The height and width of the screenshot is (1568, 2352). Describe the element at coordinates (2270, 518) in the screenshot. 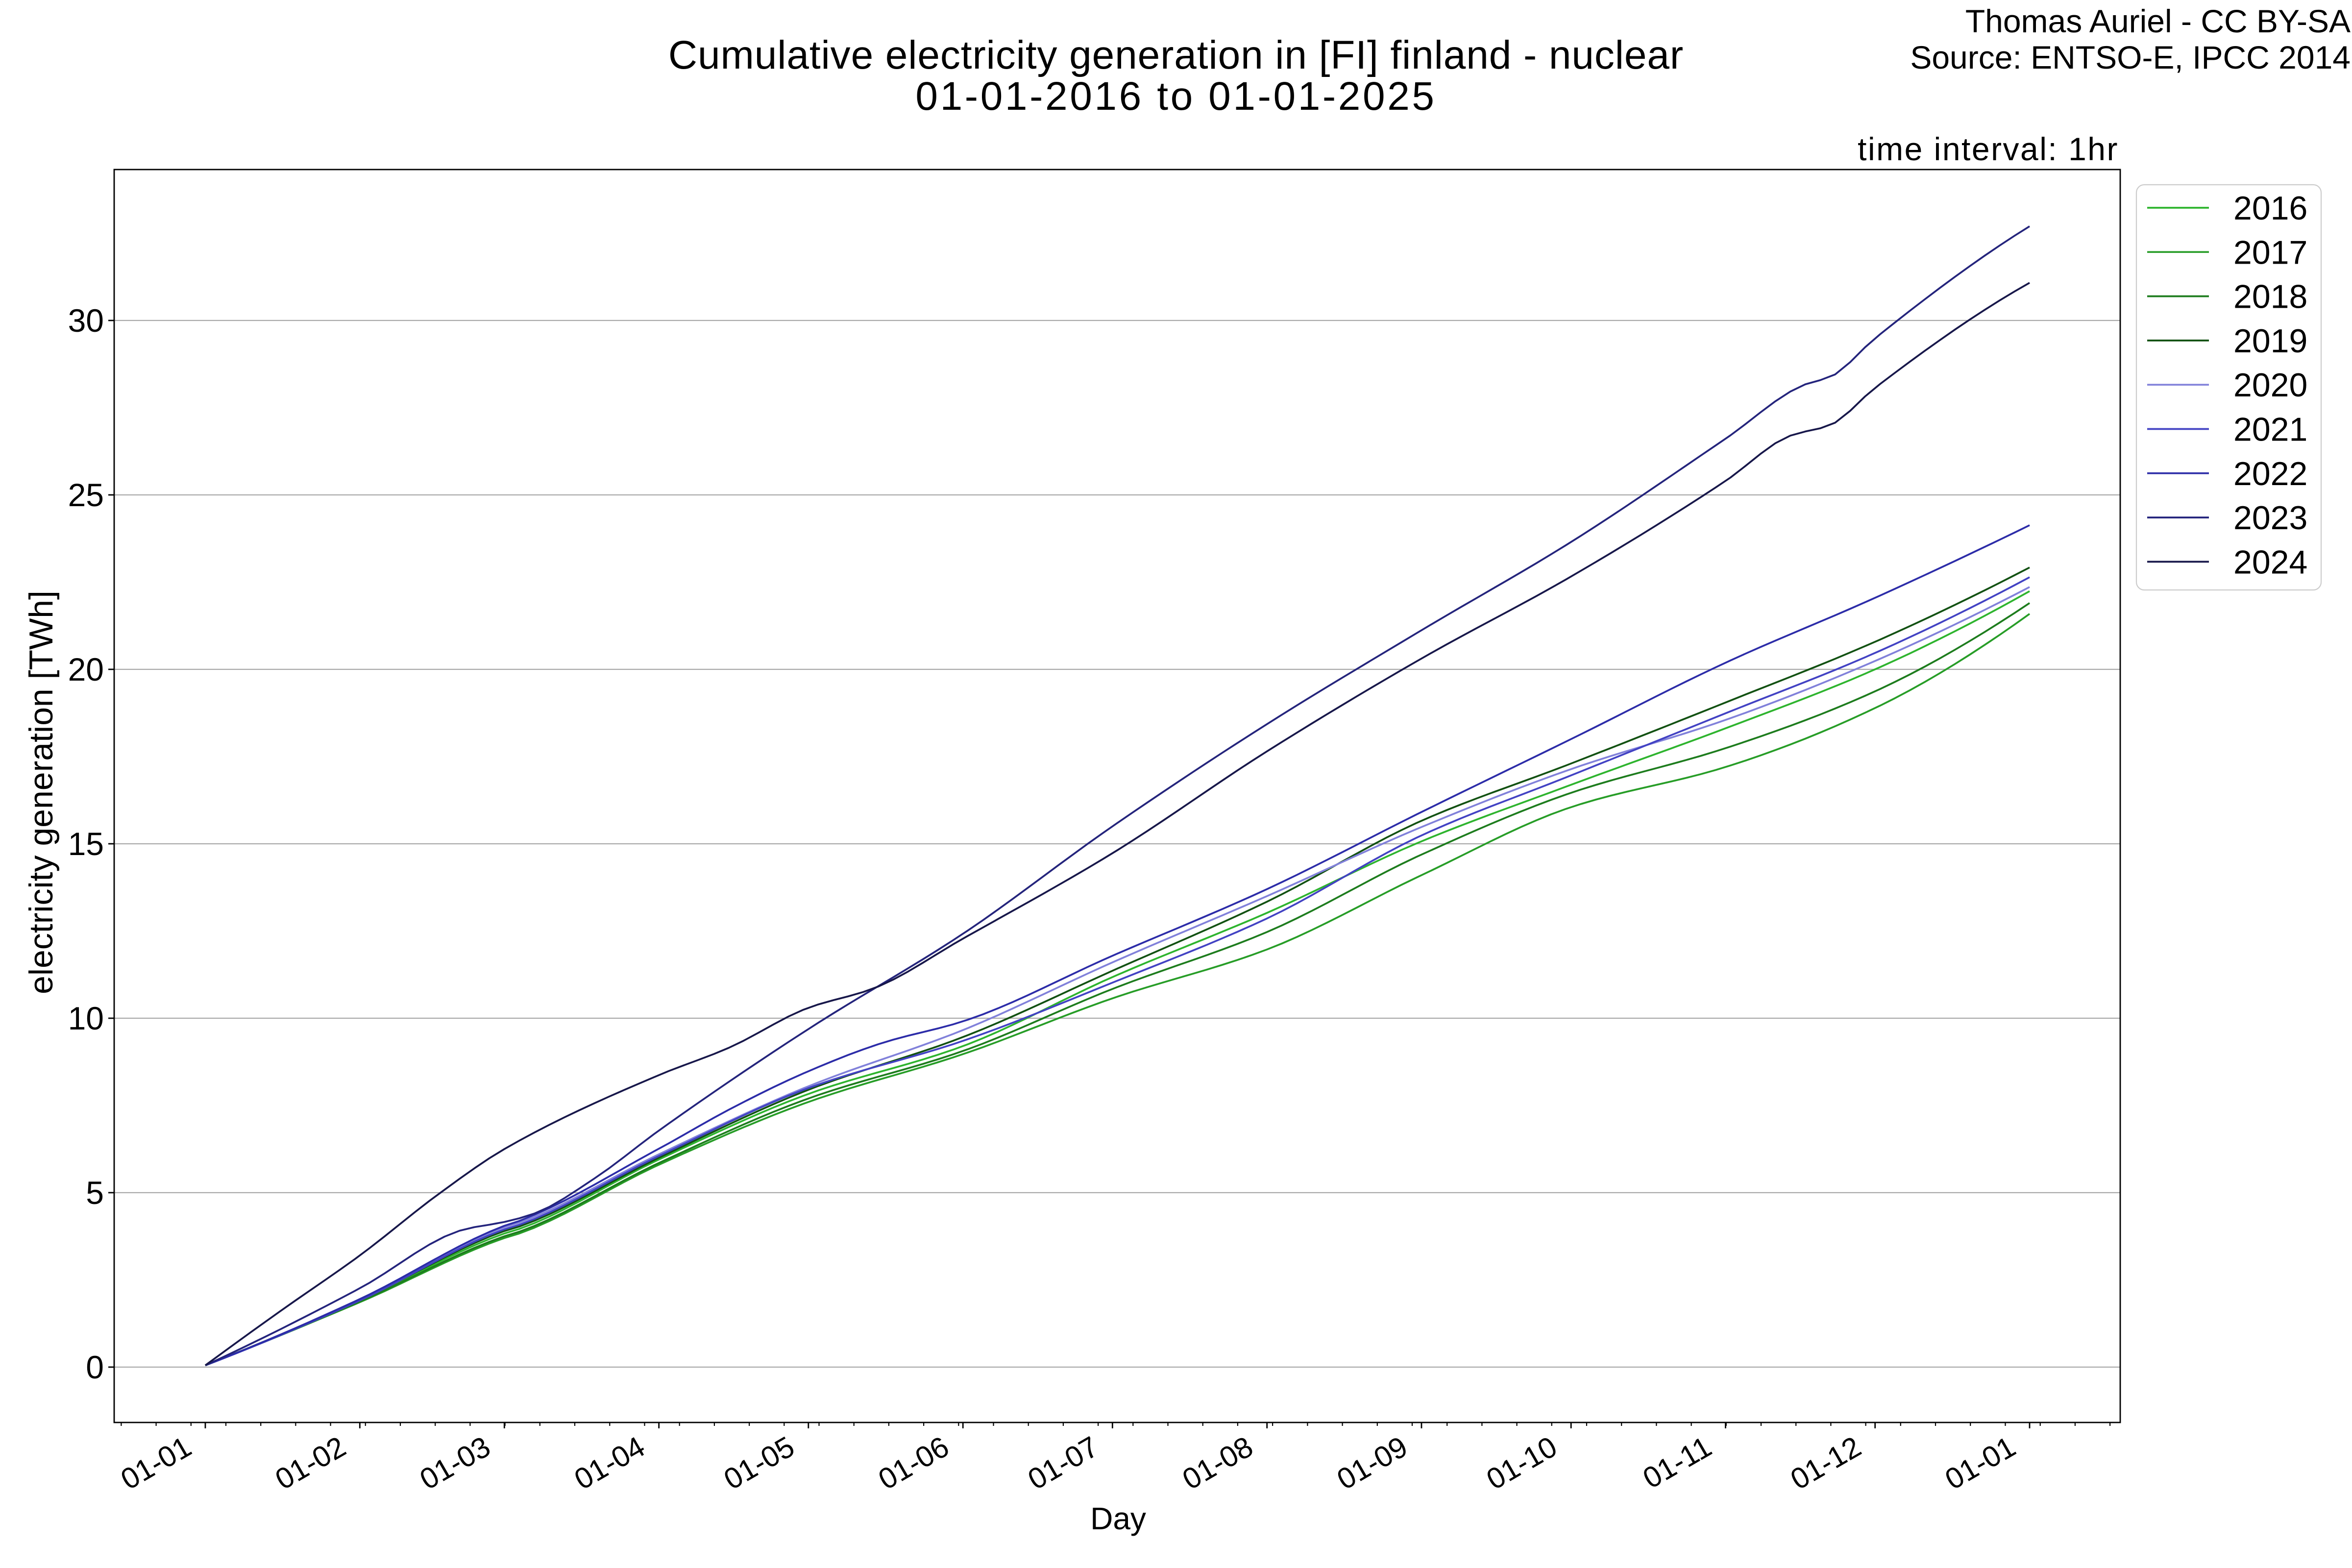

I see `svg-text: 2023` at that location.